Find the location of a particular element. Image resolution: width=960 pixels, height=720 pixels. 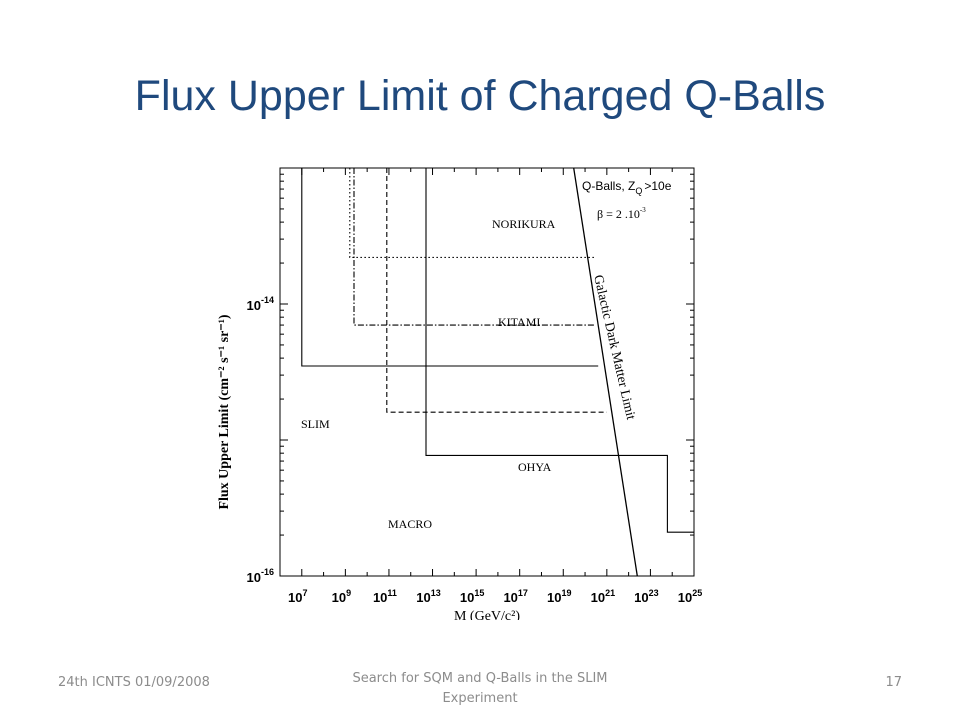

x-tick-label: 10²¹ is located at coordinates (603, 596).